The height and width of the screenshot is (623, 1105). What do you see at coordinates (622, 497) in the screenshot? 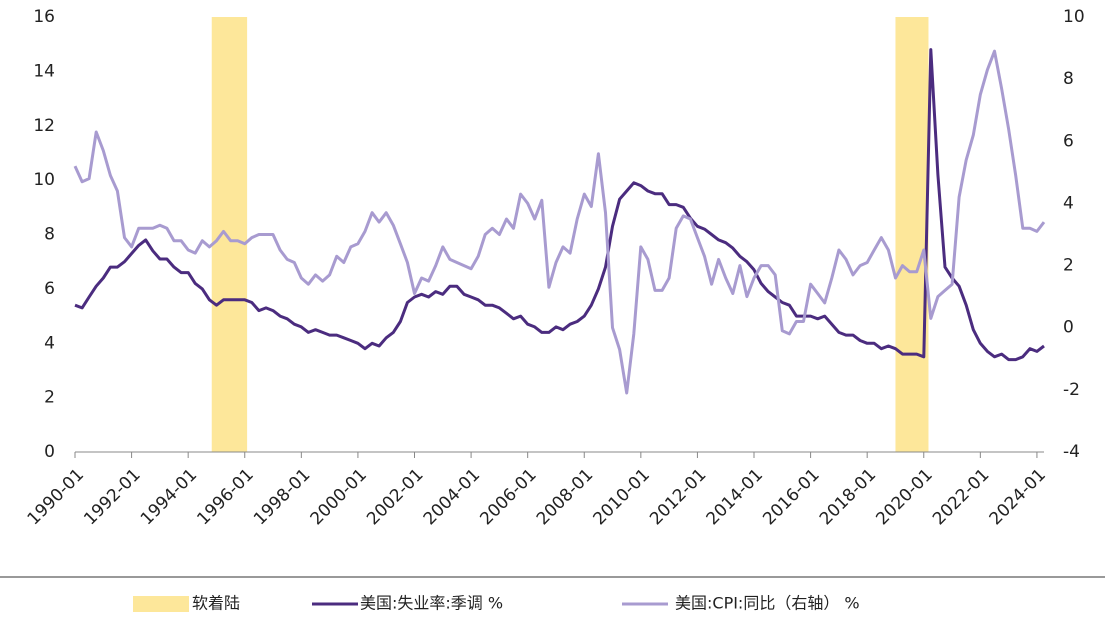
I see `x-tick-label: 2010-01` at bounding box center [622, 497].